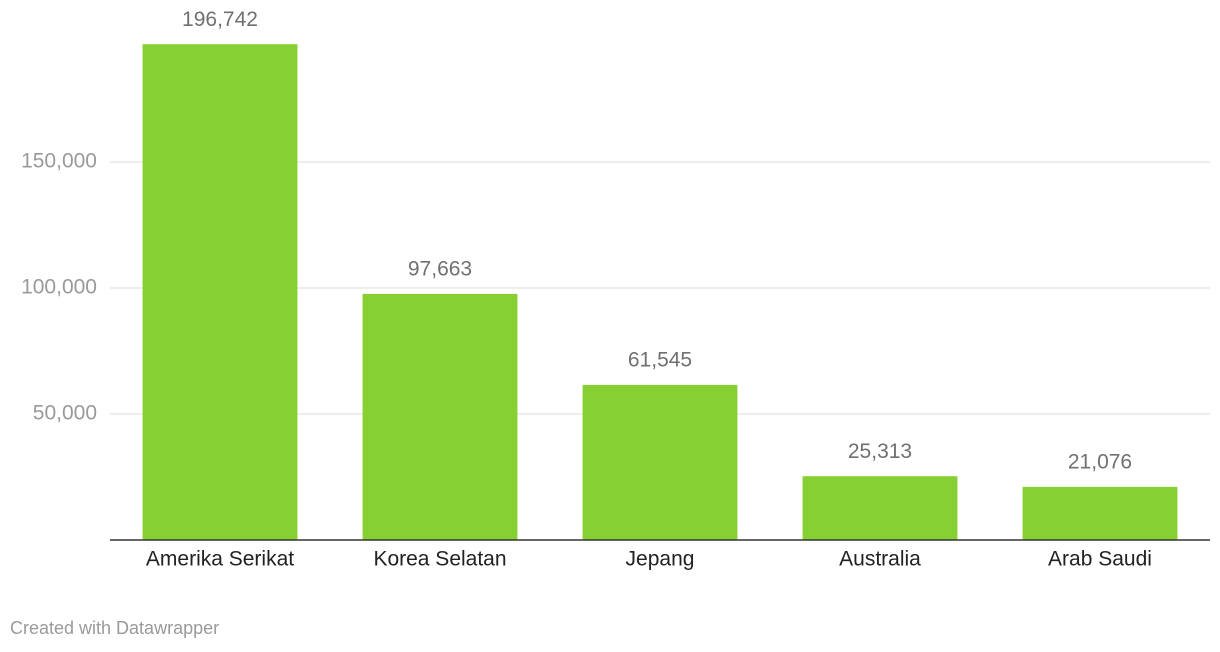 This screenshot has width=1220, height=652. What do you see at coordinates (880, 559) in the screenshot?
I see `x-tick-label: Australia` at bounding box center [880, 559].